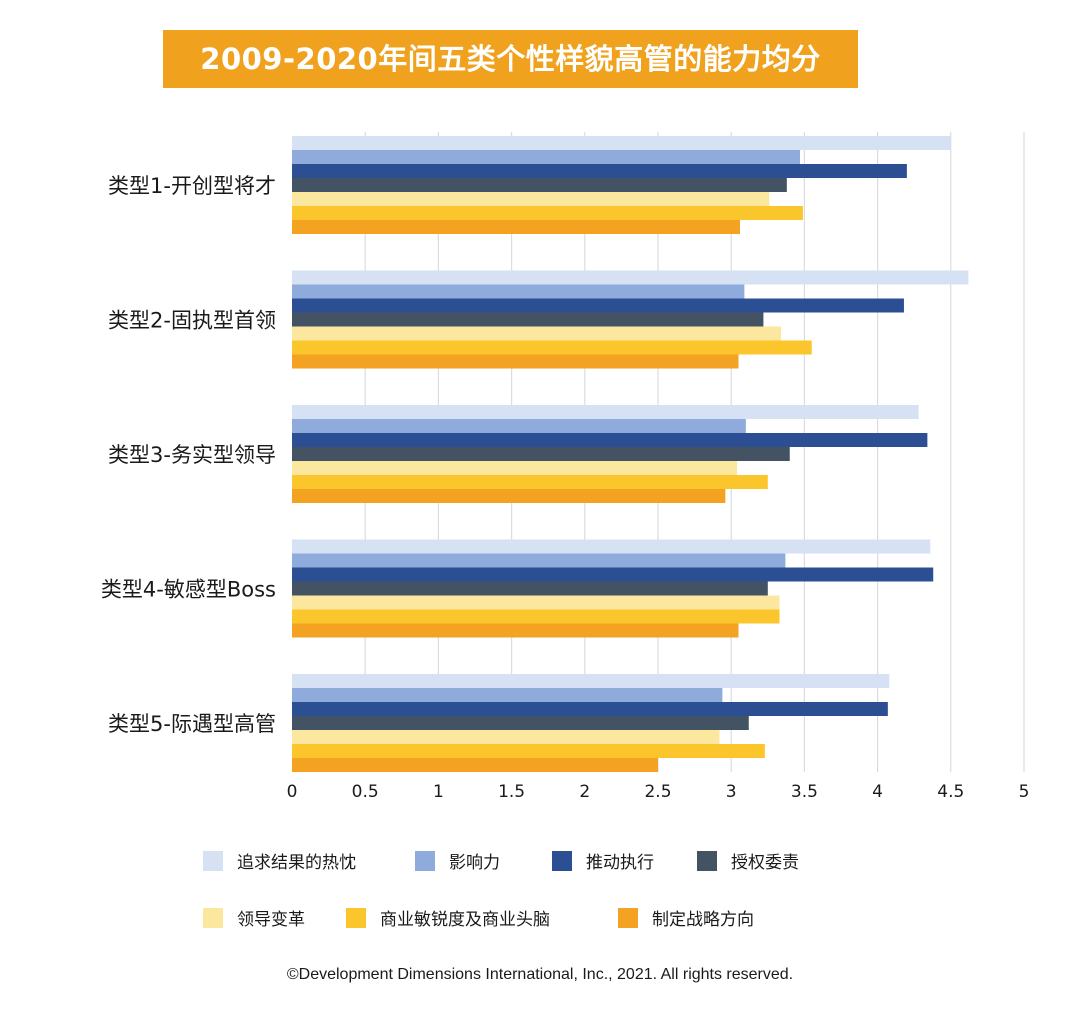 The width and height of the screenshot is (1080, 1012). Describe the element at coordinates (192, 321) in the screenshot. I see `category-label: 类型2-固执型首领` at that location.